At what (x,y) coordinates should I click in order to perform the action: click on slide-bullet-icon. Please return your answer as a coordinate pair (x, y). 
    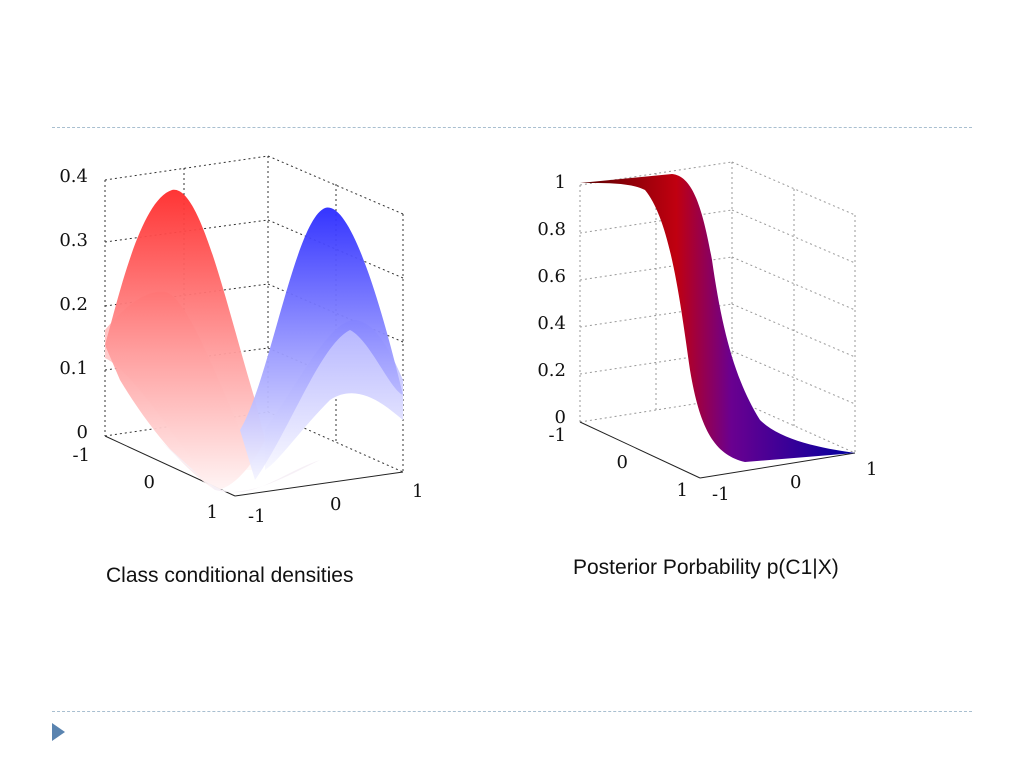
    Looking at the image, I should click on (58, 732).